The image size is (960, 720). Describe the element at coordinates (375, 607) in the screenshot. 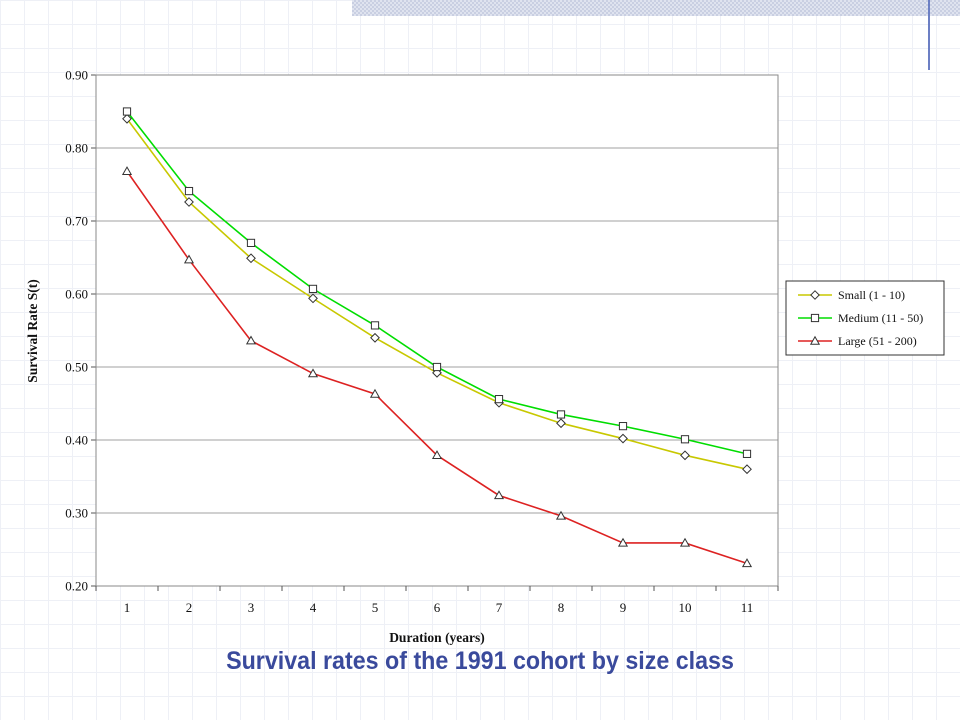

I see `x-tick-label: 5` at that location.